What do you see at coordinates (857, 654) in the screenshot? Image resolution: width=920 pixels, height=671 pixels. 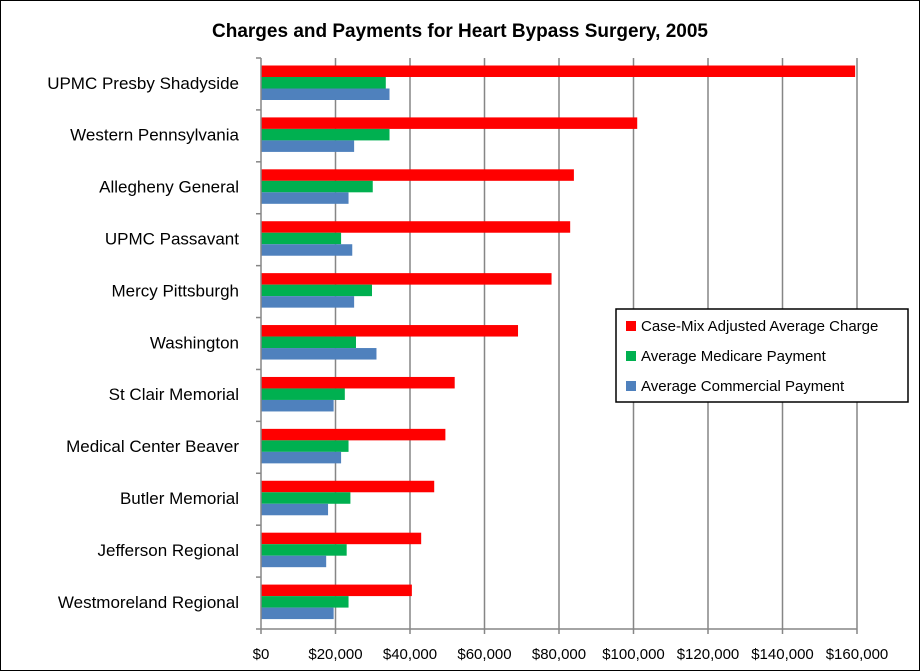 I see `x-tick-label: $160,000` at bounding box center [857, 654].